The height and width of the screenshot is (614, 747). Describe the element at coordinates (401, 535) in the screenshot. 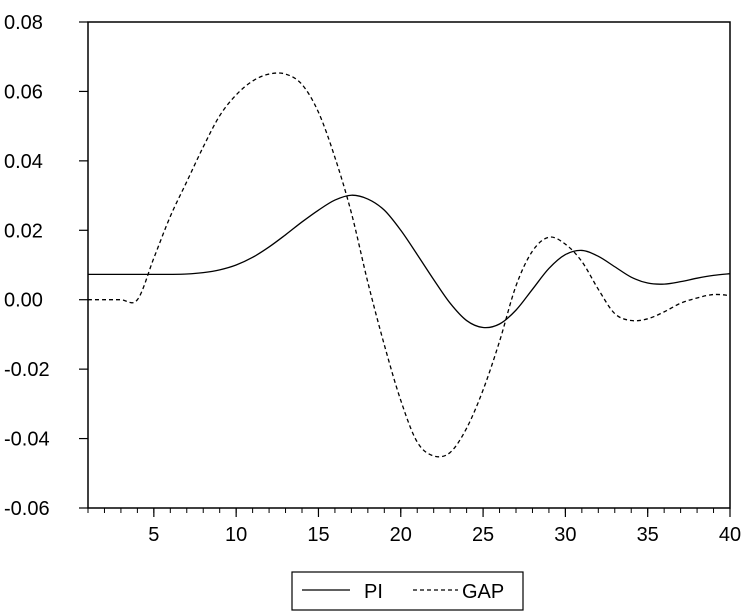

I see `x-tick-label: 20` at that location.